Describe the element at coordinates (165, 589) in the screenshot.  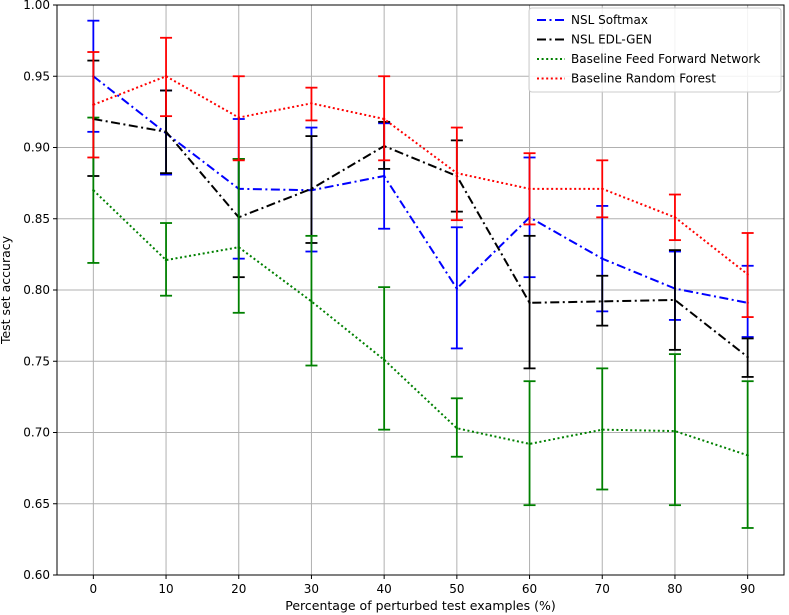
I see `x-tick-label: 10` at that location.